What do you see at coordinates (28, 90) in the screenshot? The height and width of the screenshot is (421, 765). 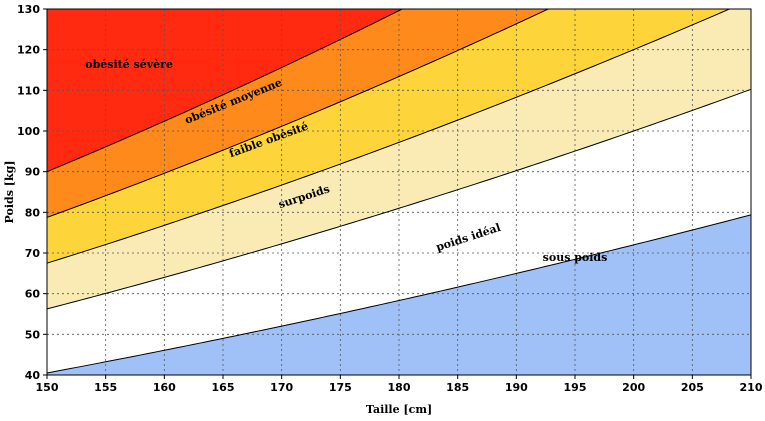 I see `y-tick-label: 110` at bounding box center [28, 90].